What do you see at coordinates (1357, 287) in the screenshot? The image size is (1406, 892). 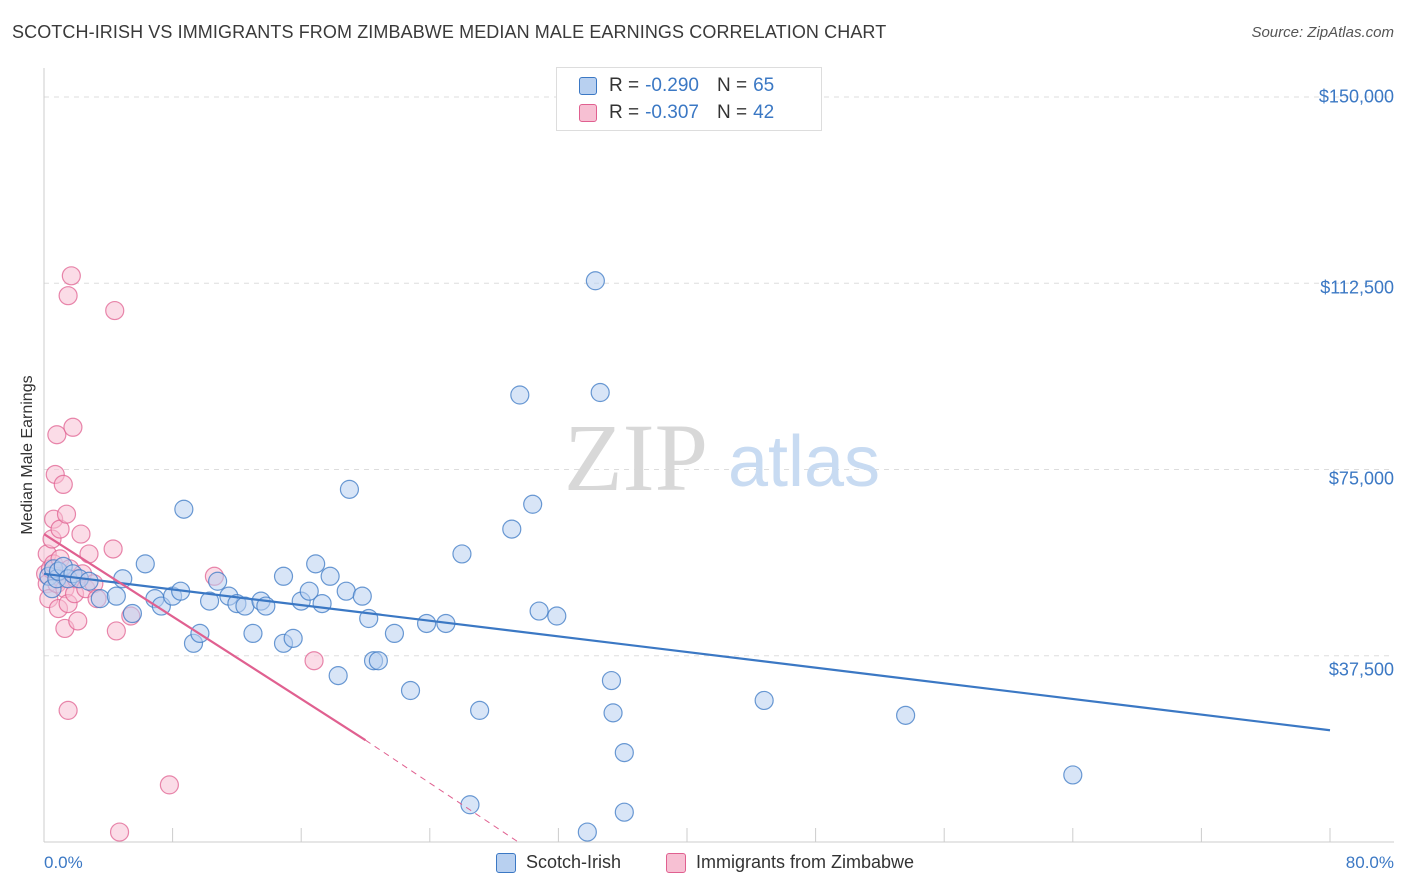 I see `y-tick-label: $112,500` at bounding box center [1357, 287].